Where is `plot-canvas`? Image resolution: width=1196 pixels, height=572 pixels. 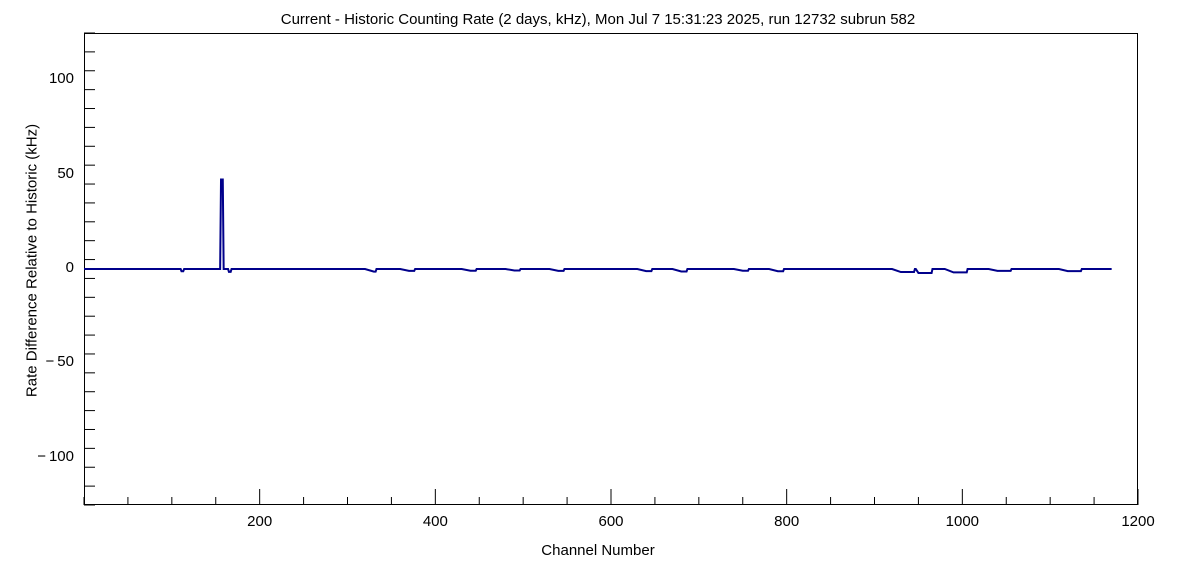 plot-canvas is located at coordinates (598, 226).